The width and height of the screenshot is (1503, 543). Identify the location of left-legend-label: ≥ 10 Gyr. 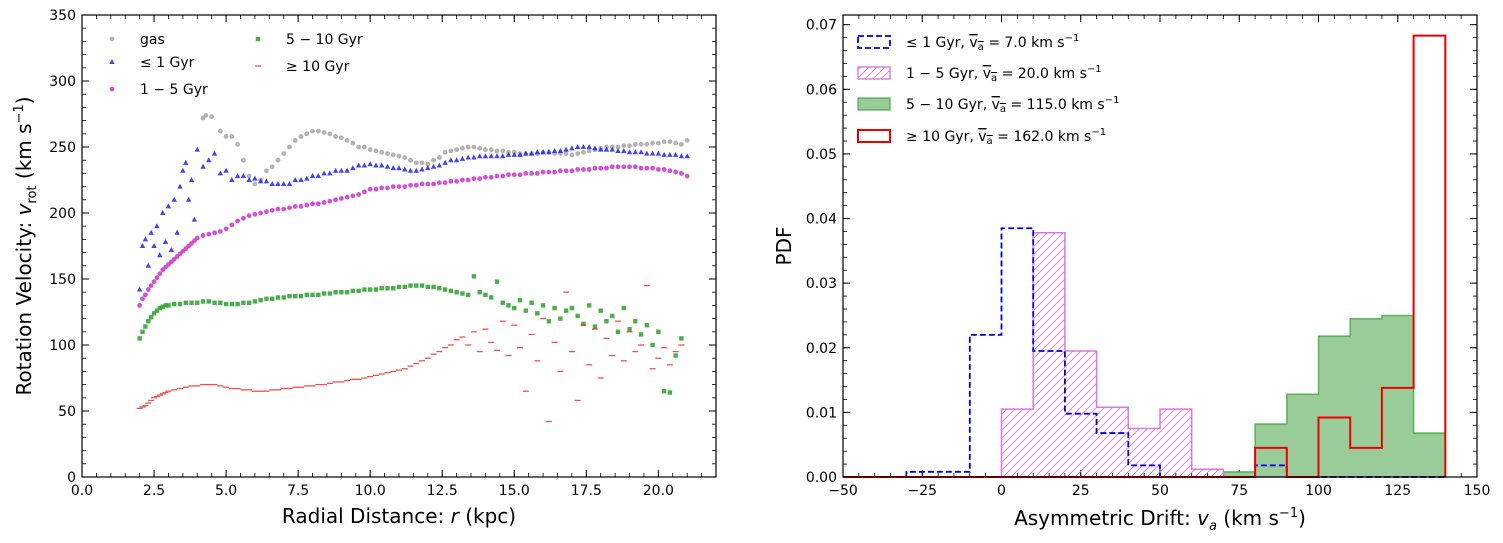
(318, 67).